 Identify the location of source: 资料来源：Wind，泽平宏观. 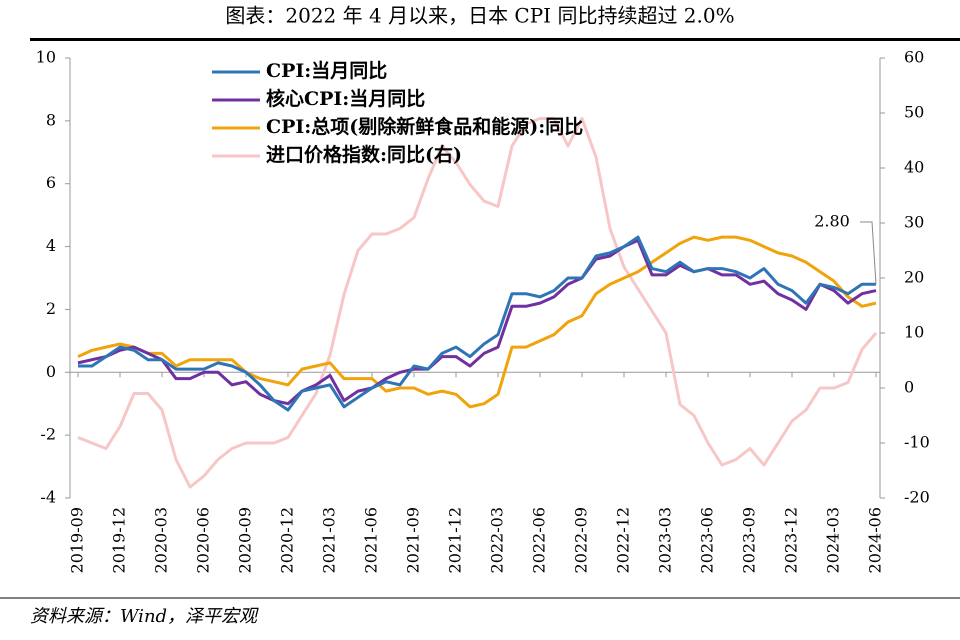
(144, 616).